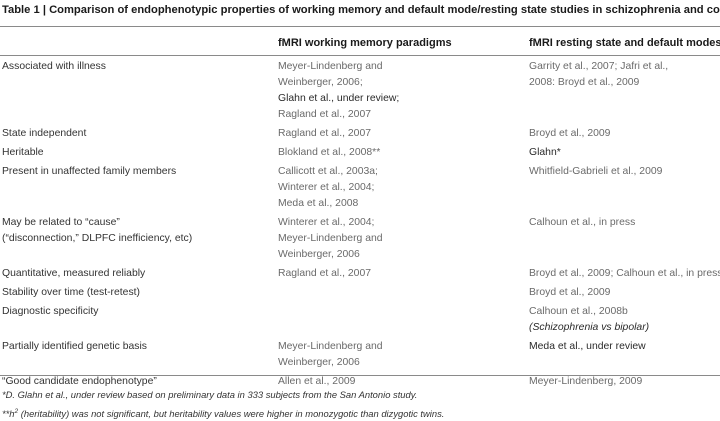  I want to click on cell-line: Heritable, so click(23, 152).